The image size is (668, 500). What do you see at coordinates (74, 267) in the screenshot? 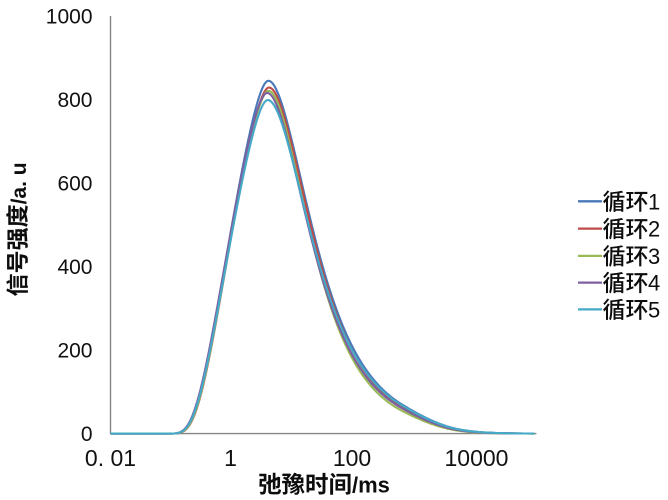
I see `svg-text: 400` at bounding box center [74, 267].